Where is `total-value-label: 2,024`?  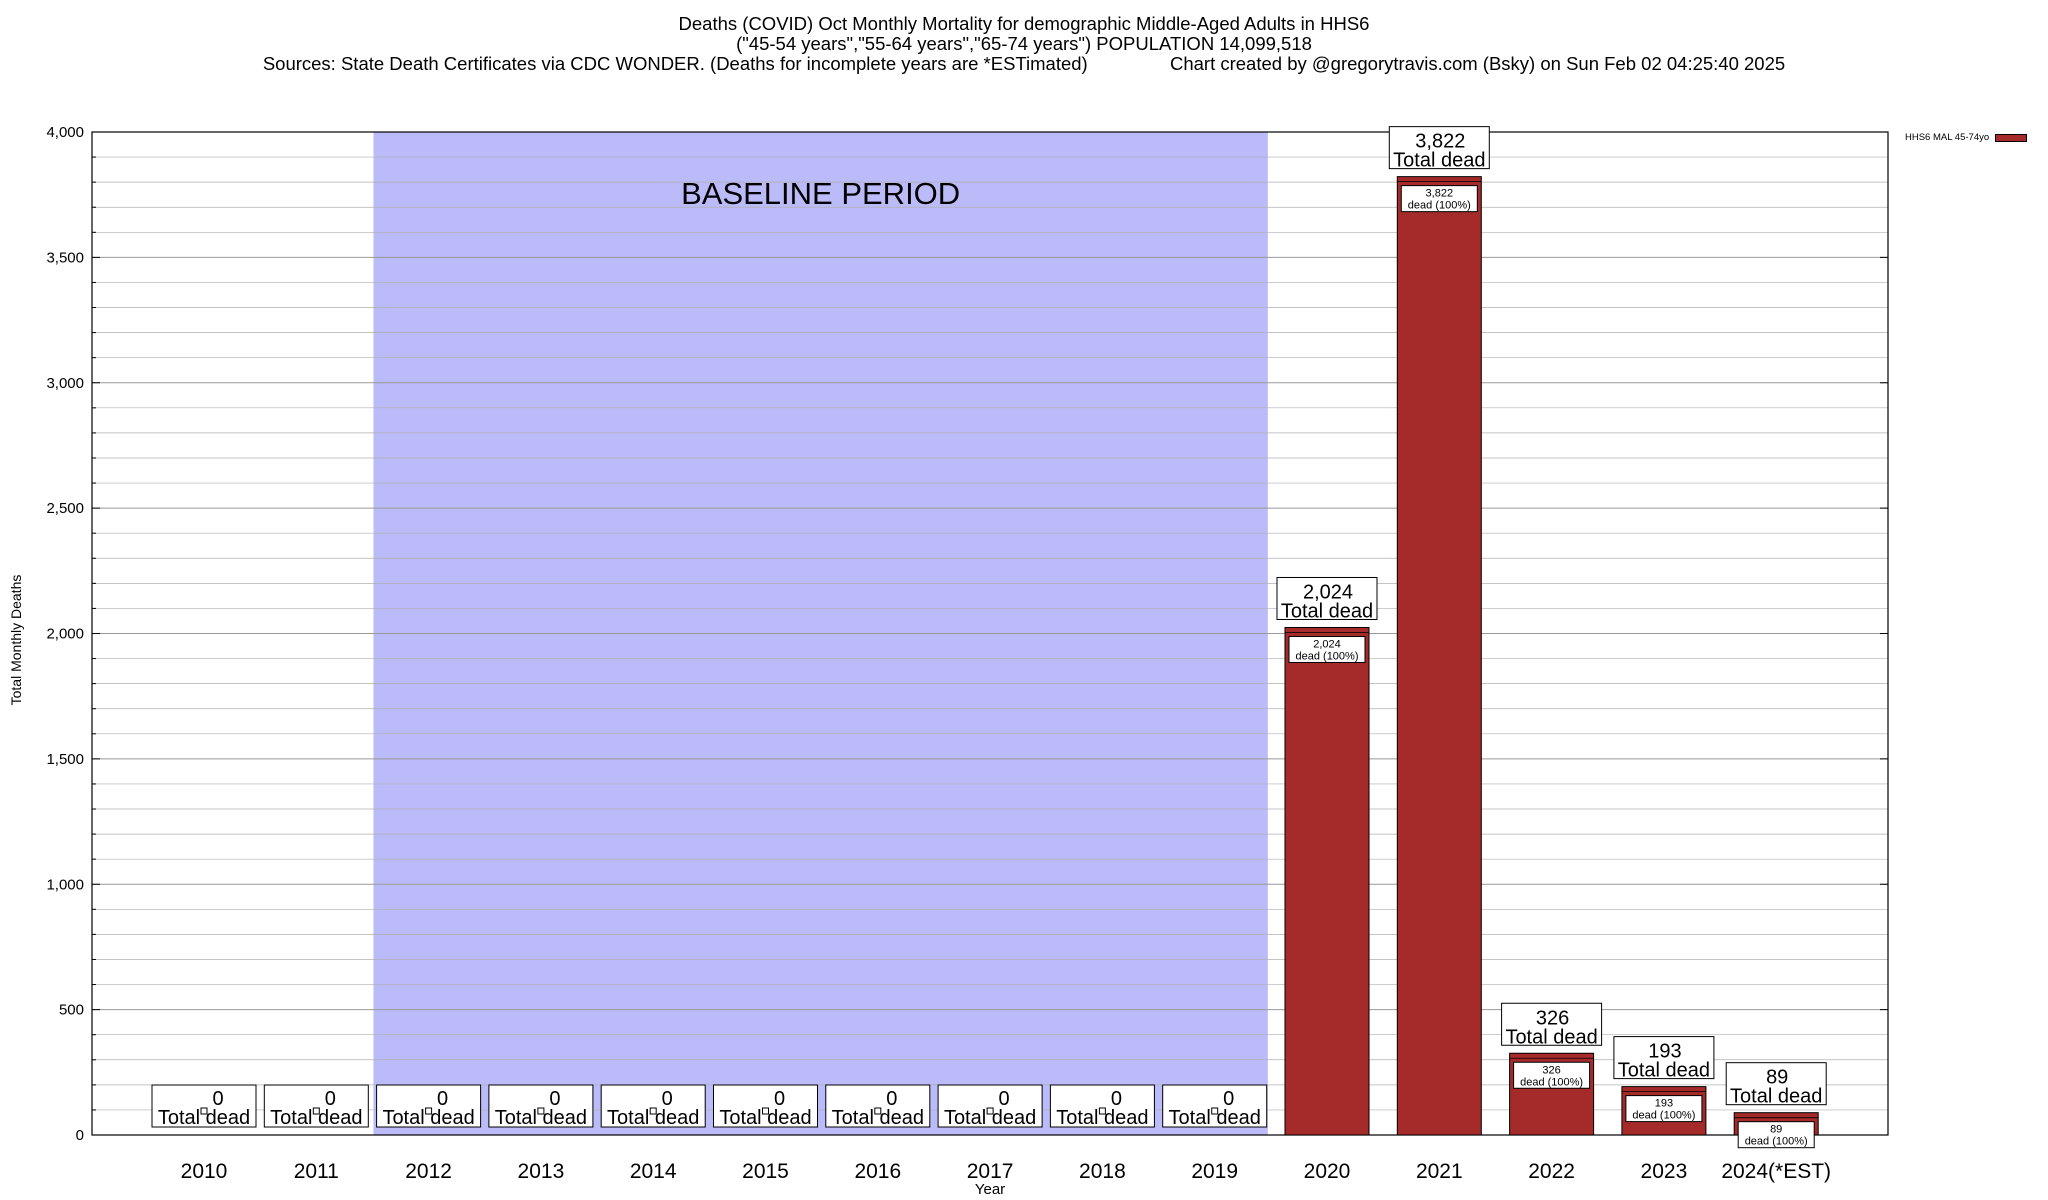
total-value-label: 2,024 is located at coordinates (1328, 592).